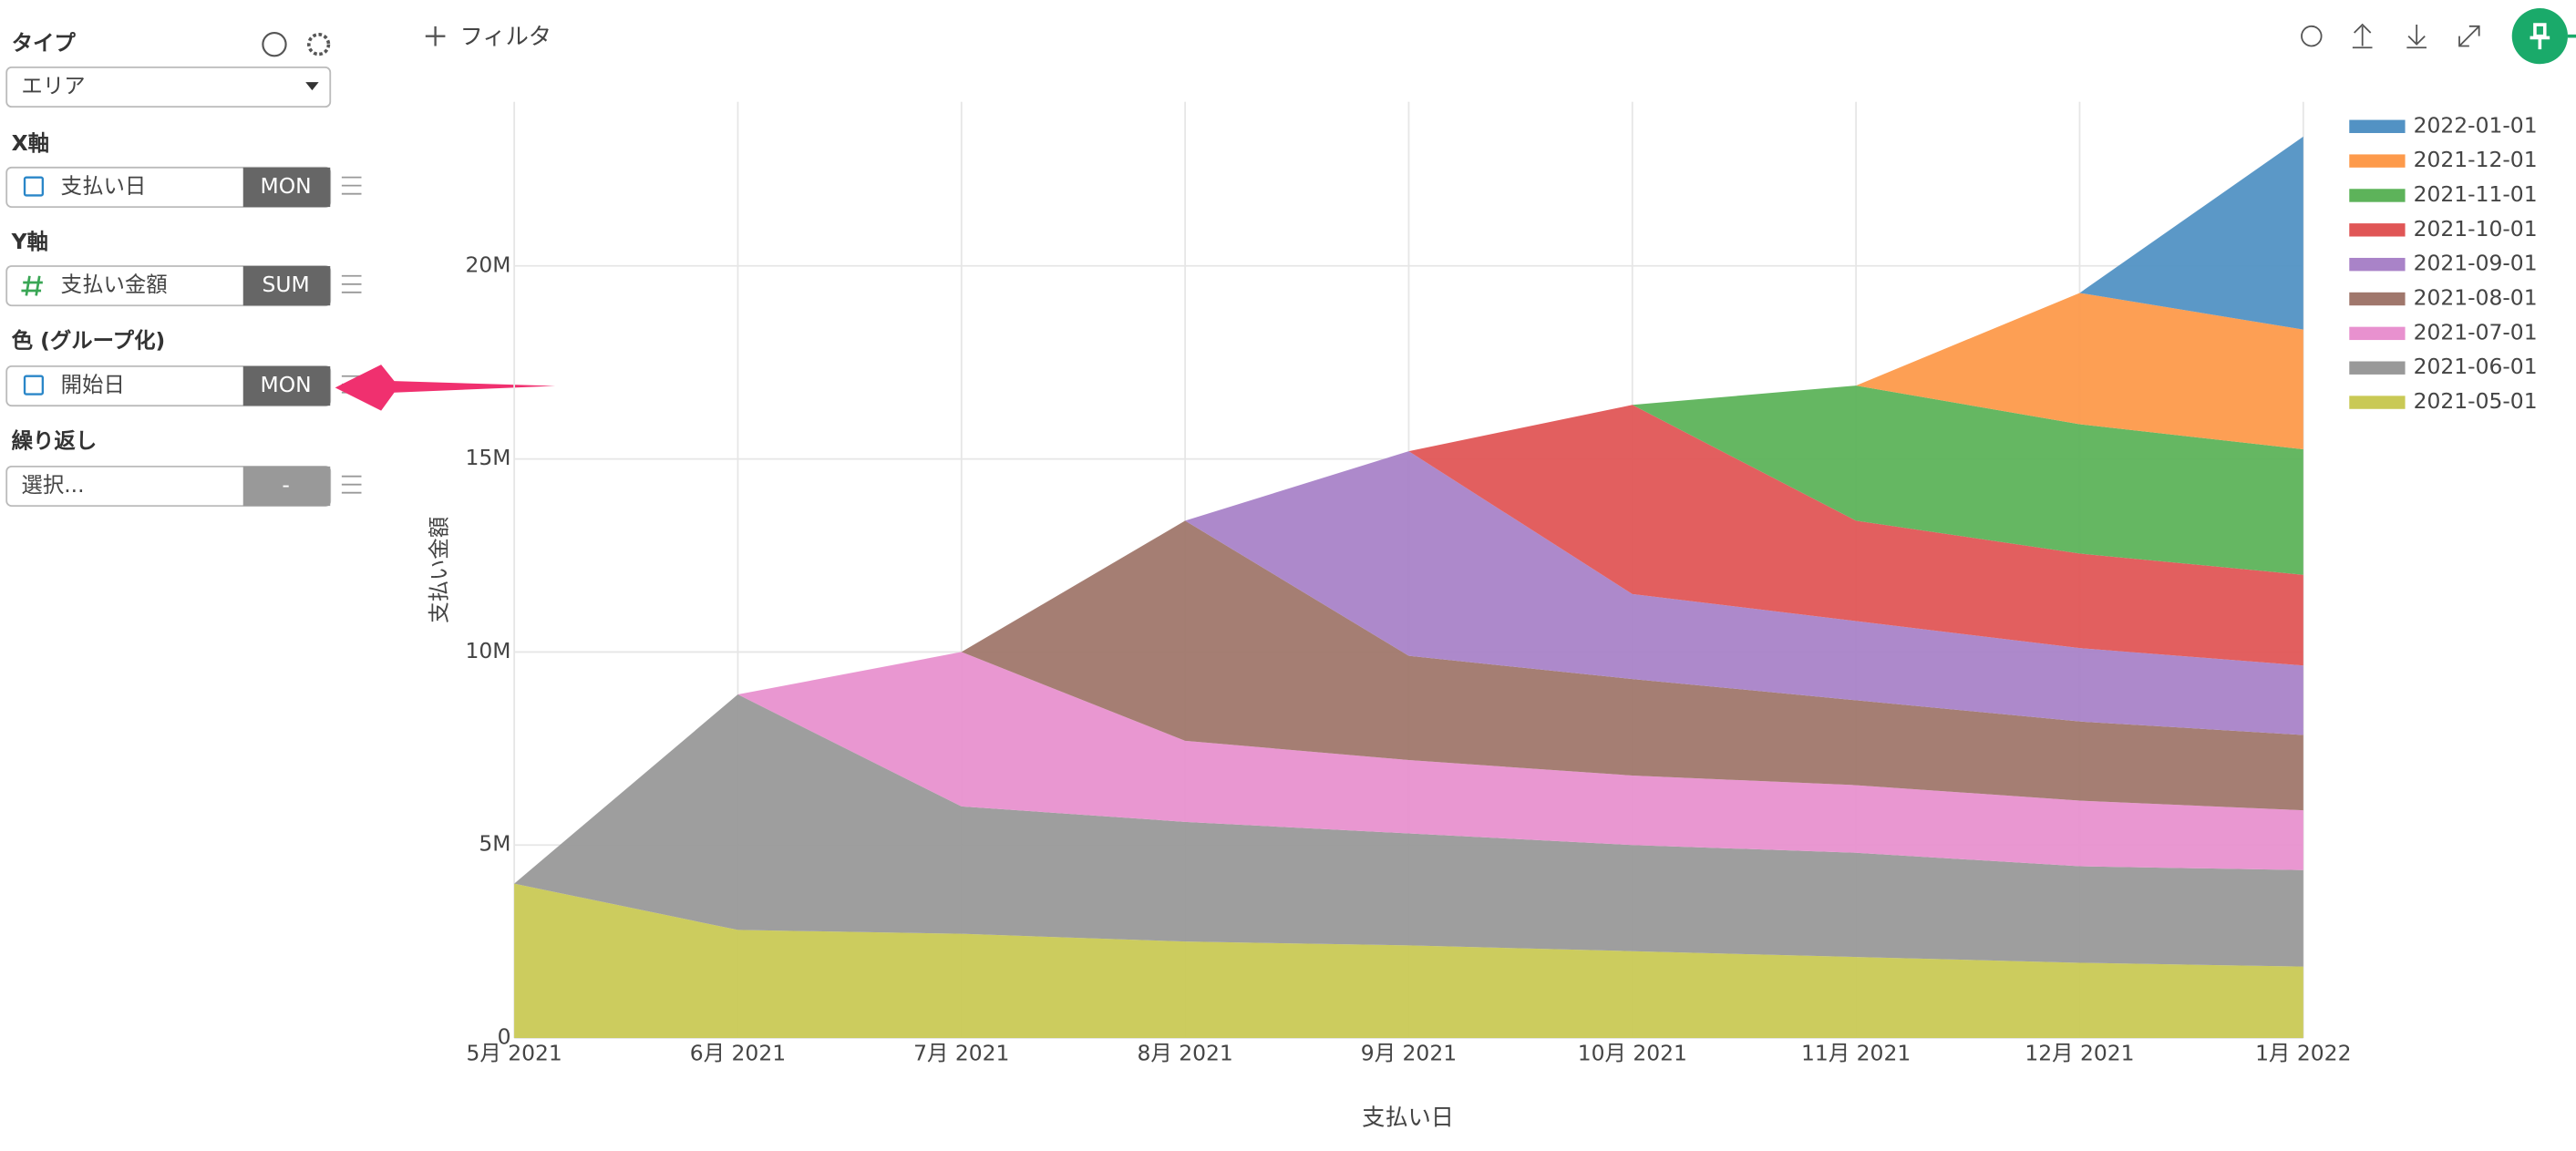 The image size is (2576, 1151). I want to click on y-tick-label: 10M, so click(489, 651).